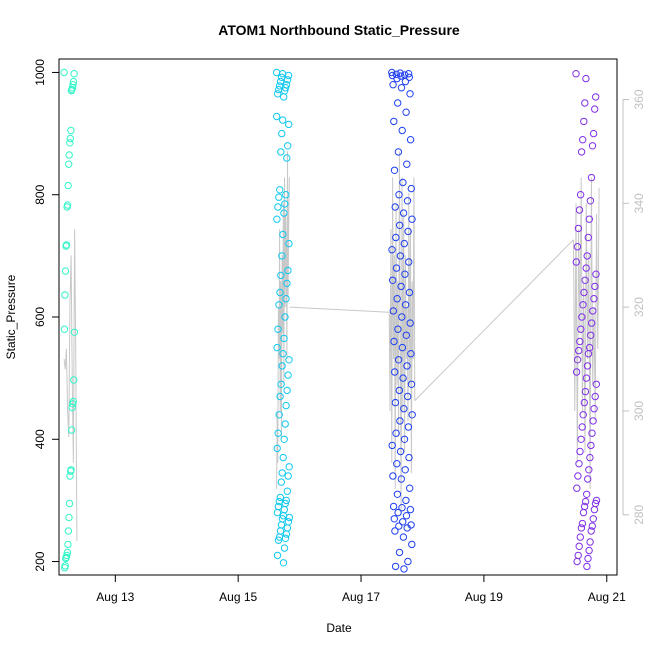 The width and height of the screenshot is (650, 650). What do you see at coordinates (115, 597) in the screenshot?
I see `x-tick-label: Aug 13` at bounding box center [115, 597].